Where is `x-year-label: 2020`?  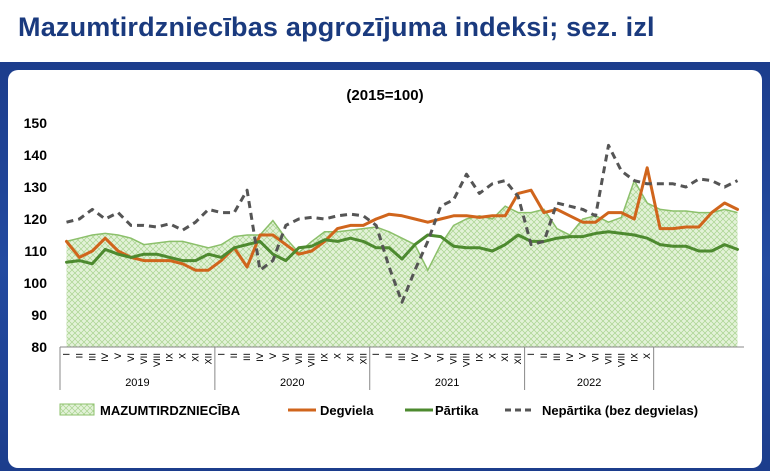
x-year-label: 2020 is located at coordinates (292, 383).